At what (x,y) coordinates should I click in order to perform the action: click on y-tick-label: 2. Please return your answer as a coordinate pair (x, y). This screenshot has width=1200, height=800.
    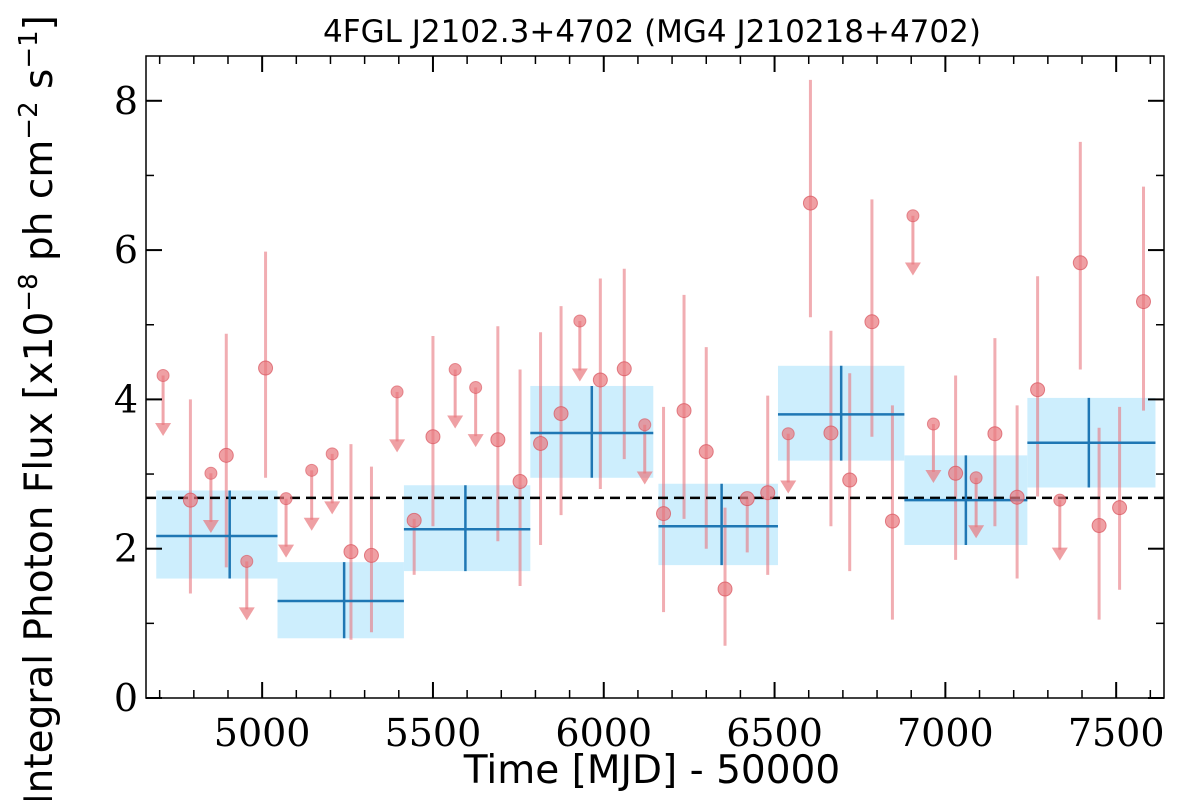
    Looking at the image, I should click on (126, 549).